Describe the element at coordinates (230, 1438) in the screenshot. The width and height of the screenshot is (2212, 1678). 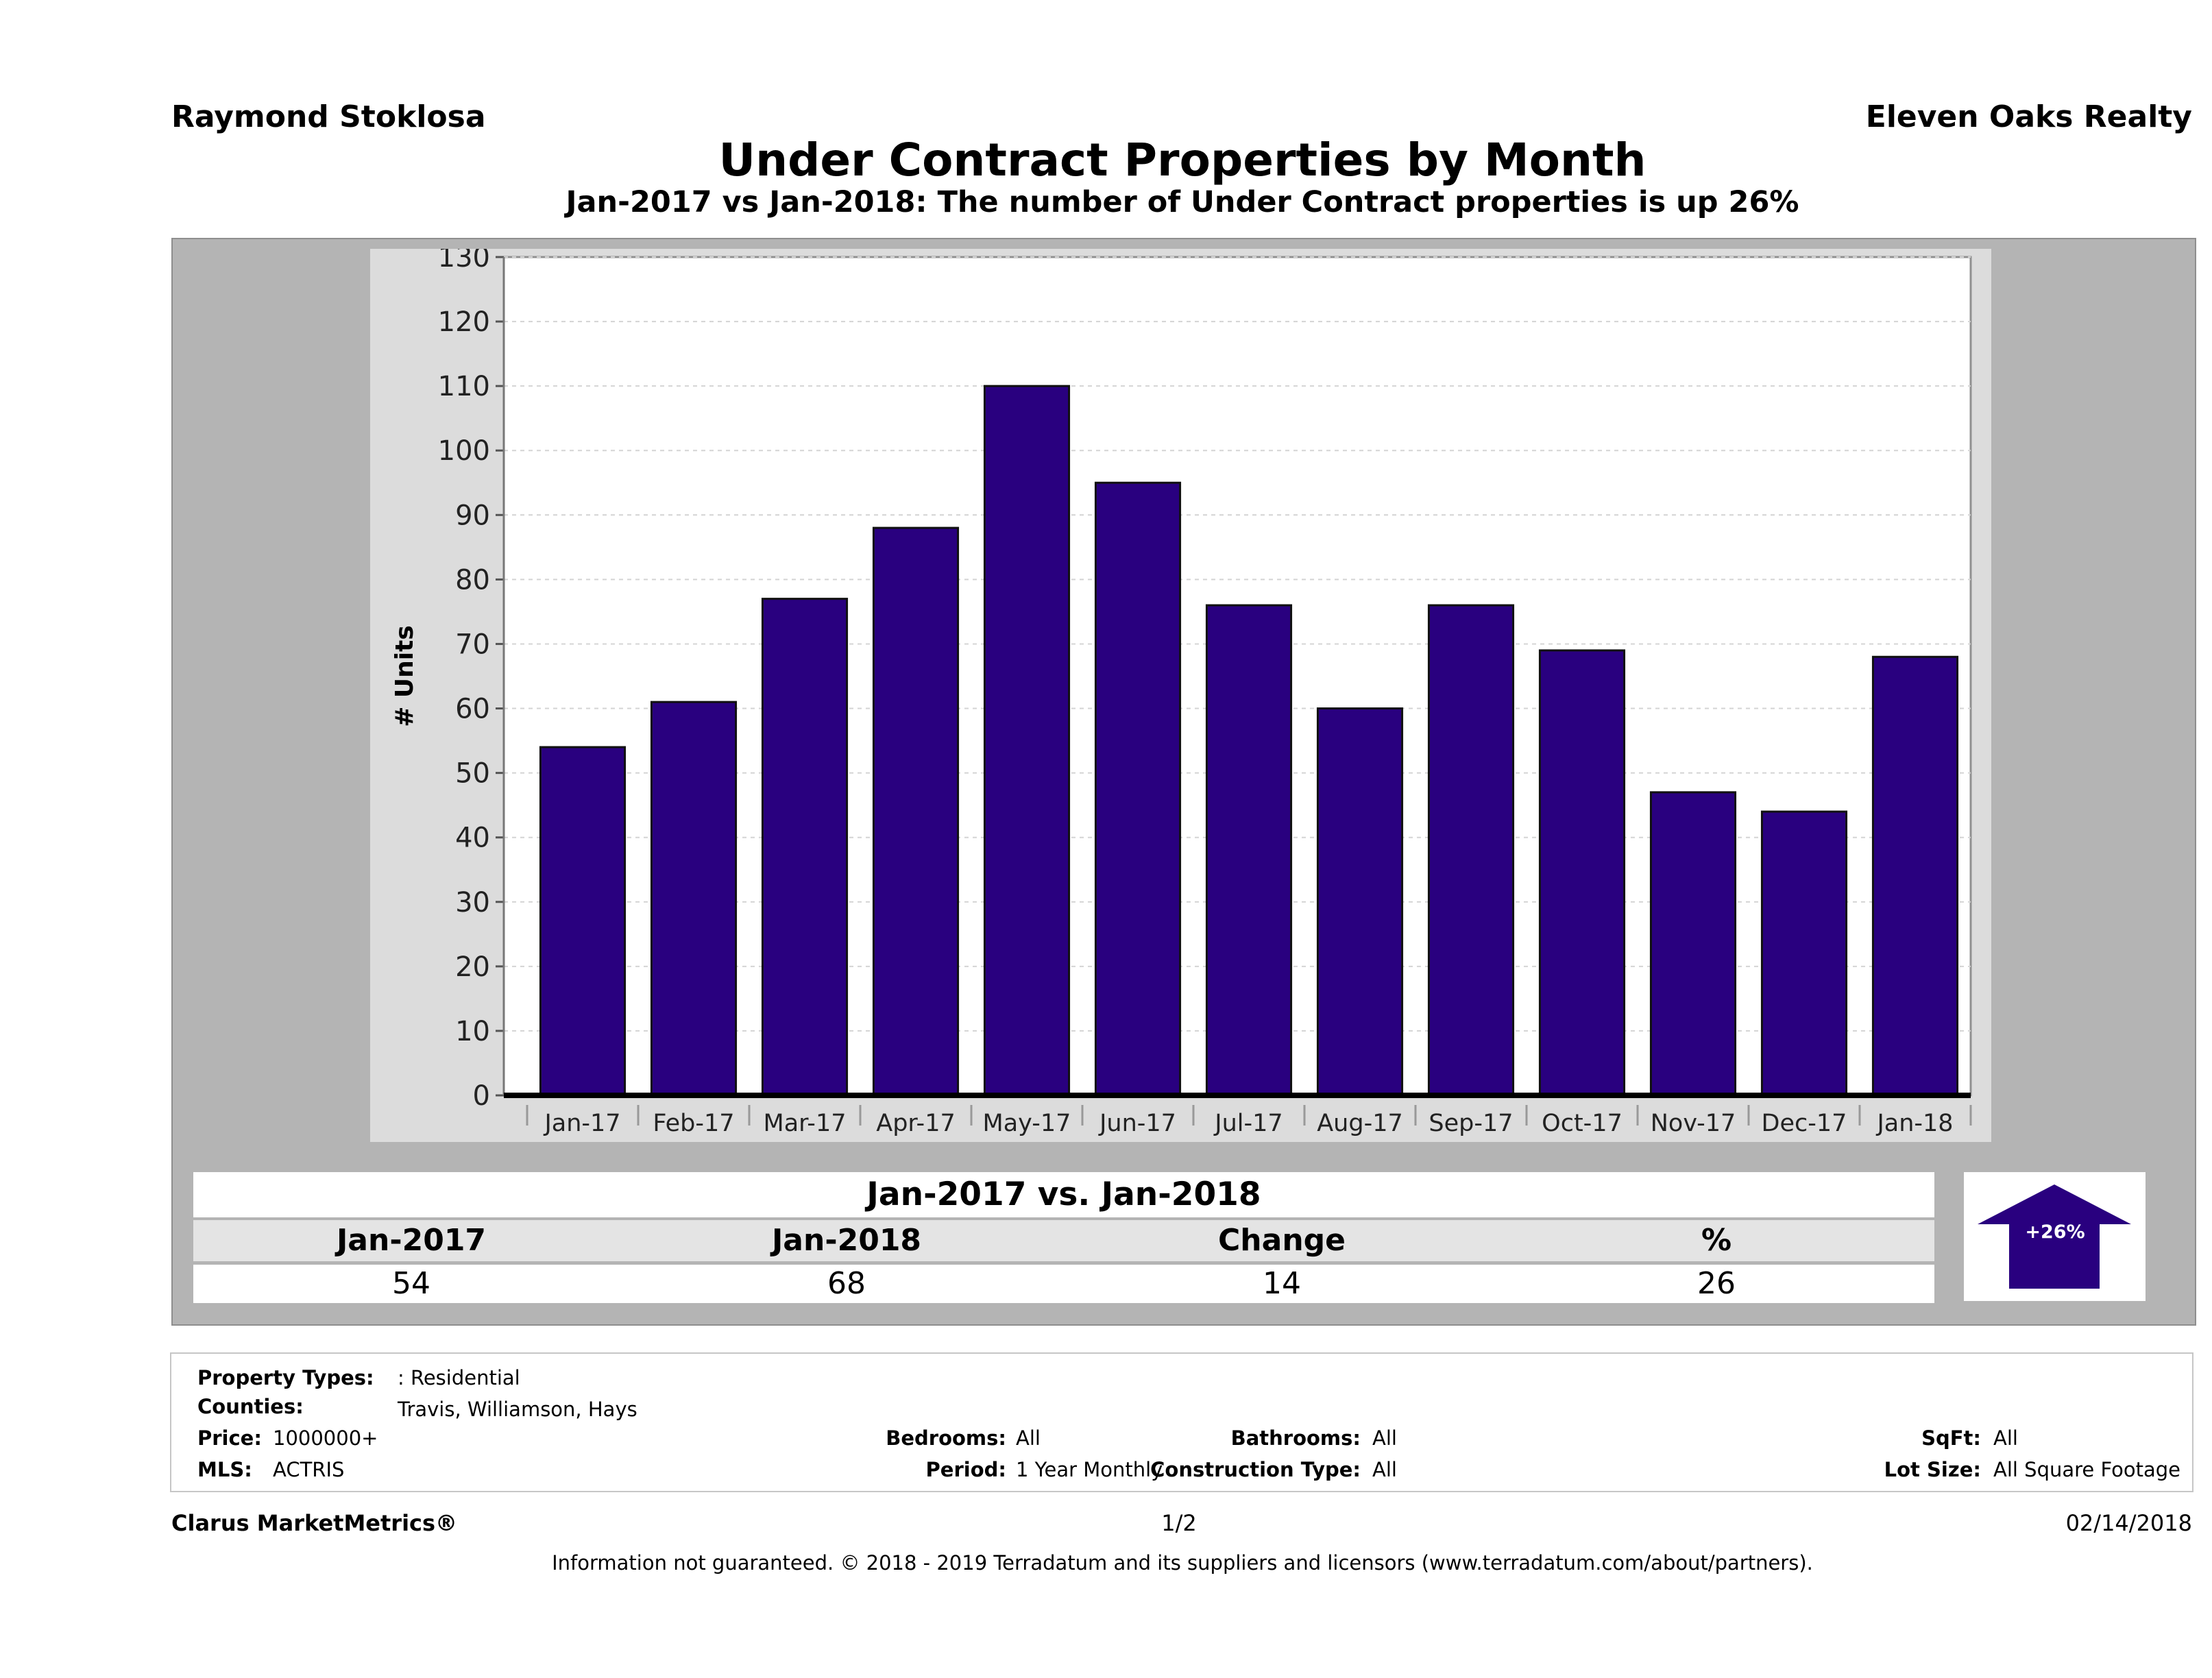
I see `price-label: Price:` at that location.